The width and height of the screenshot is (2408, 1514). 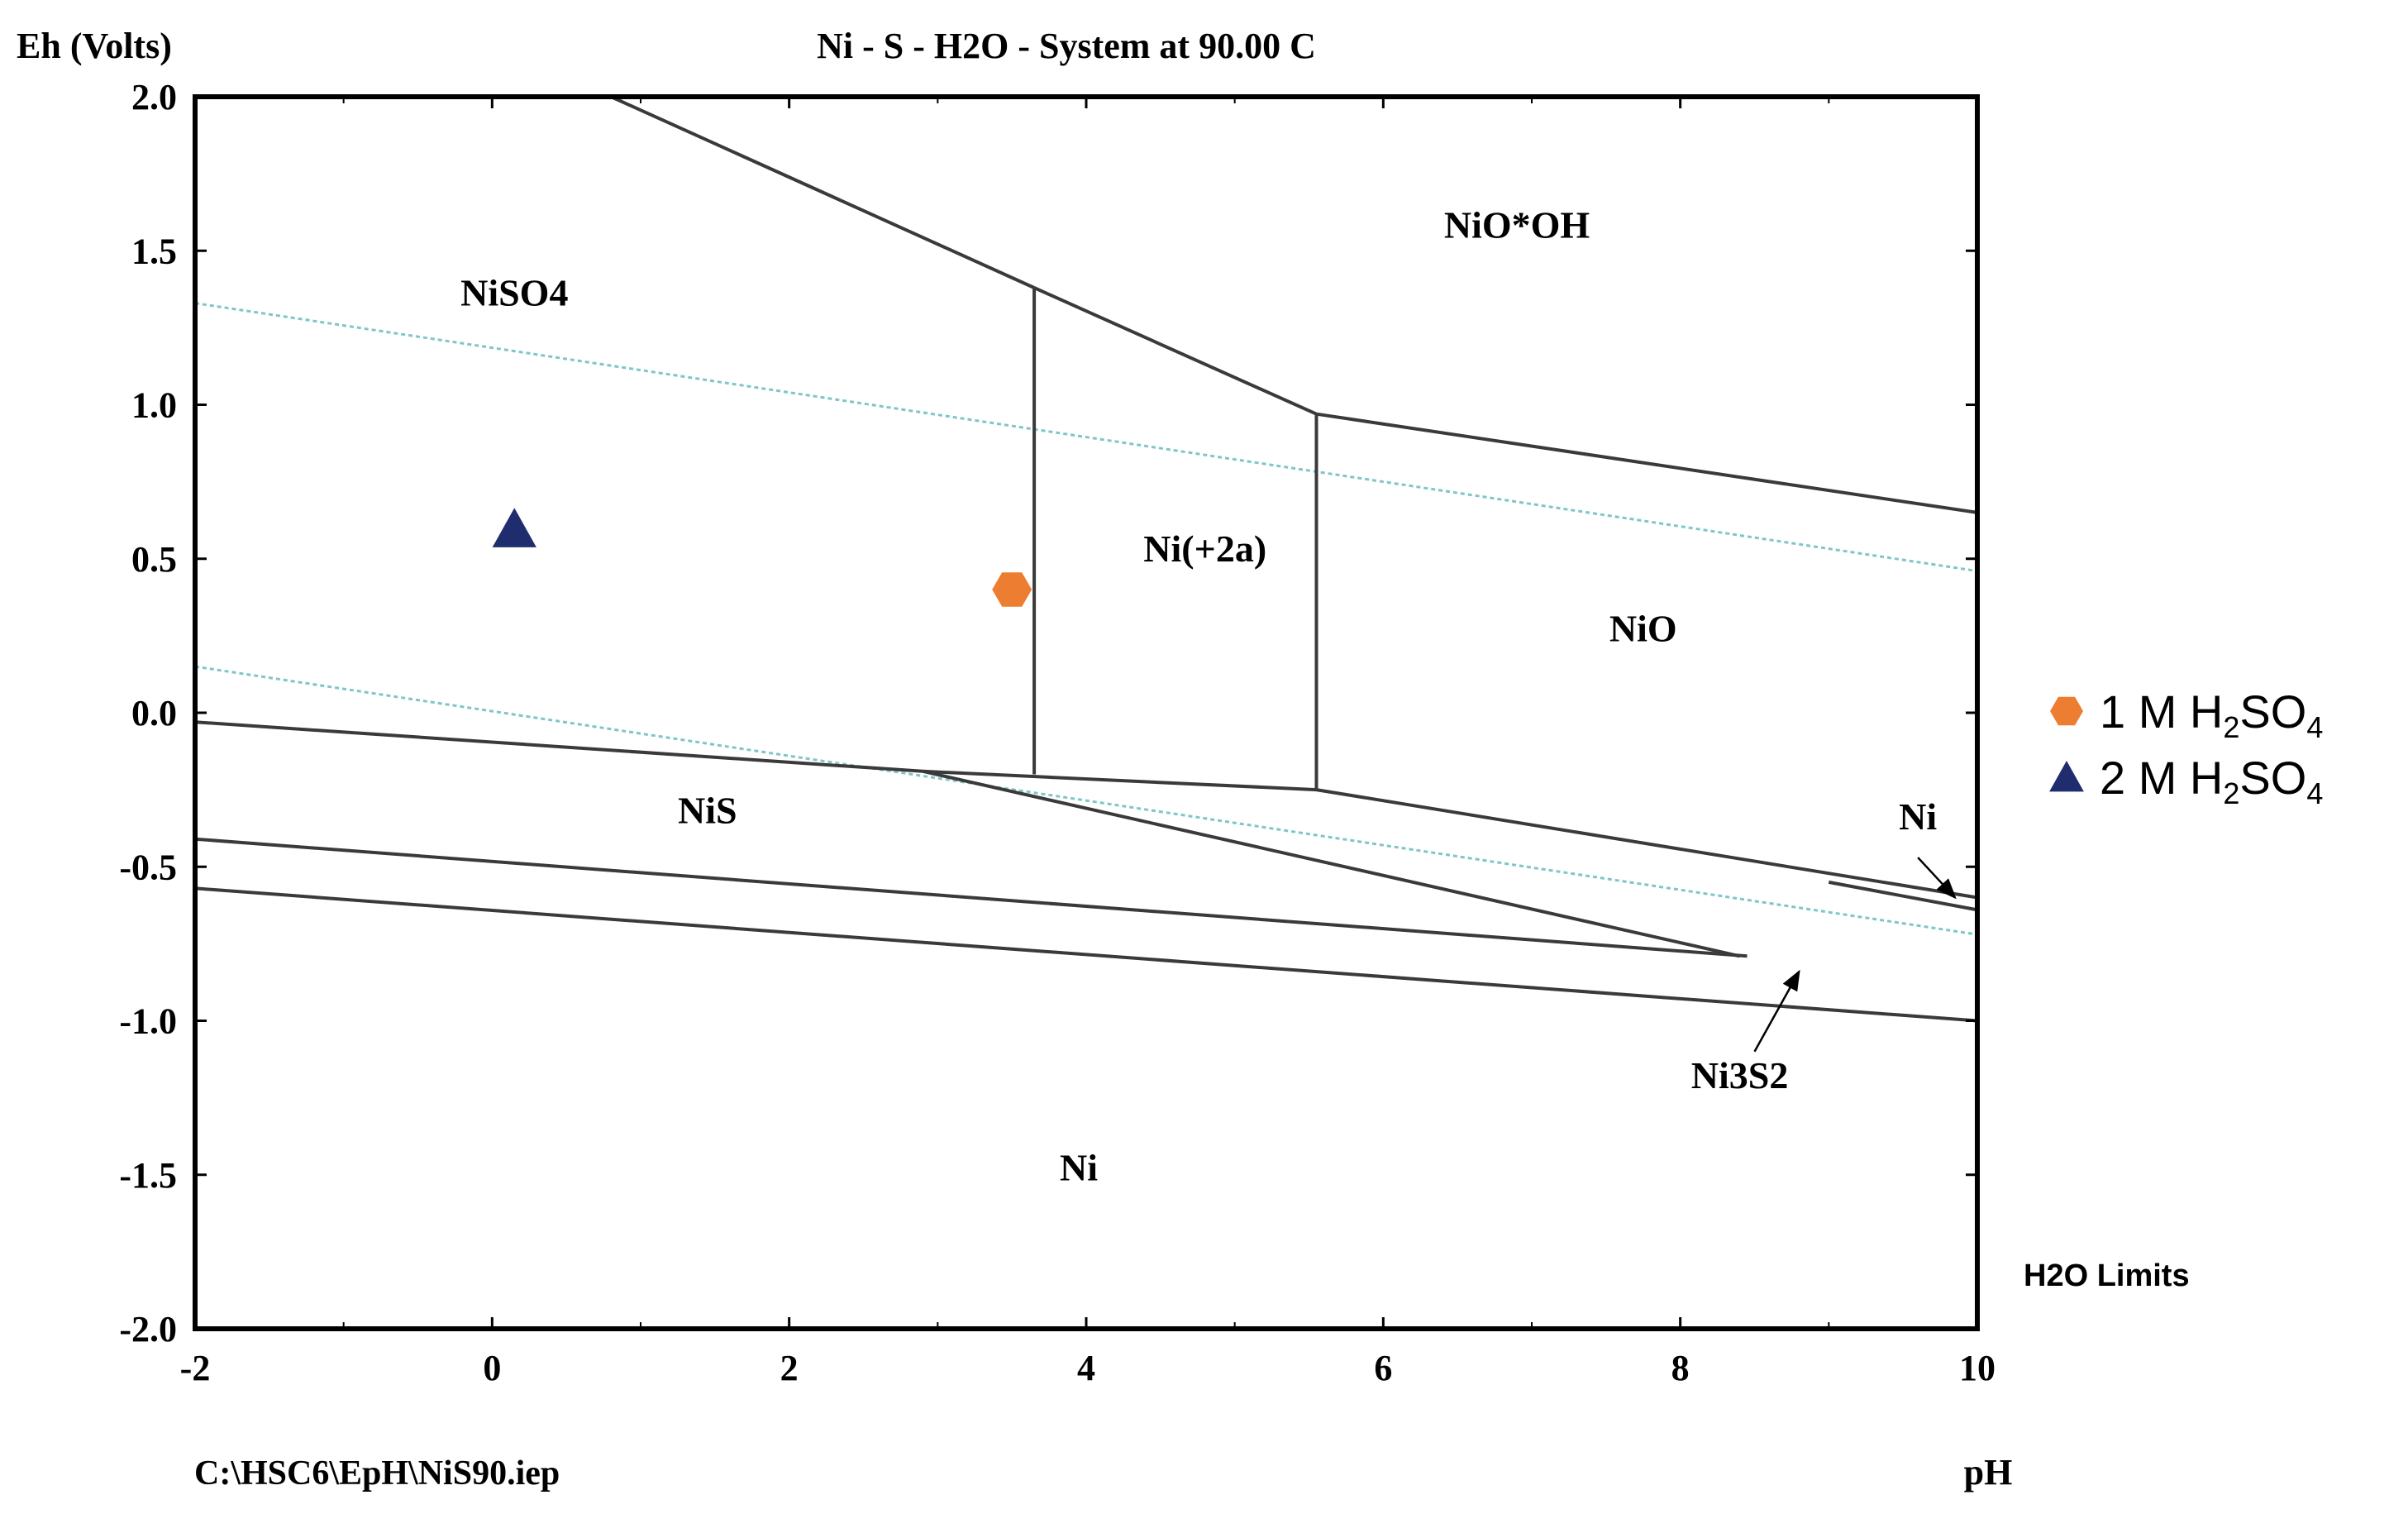 What do you see at coordinates (195, 1368) in the screenshot?
I see `x-tick-label-0: -2` at bounding box center [195, 1368].